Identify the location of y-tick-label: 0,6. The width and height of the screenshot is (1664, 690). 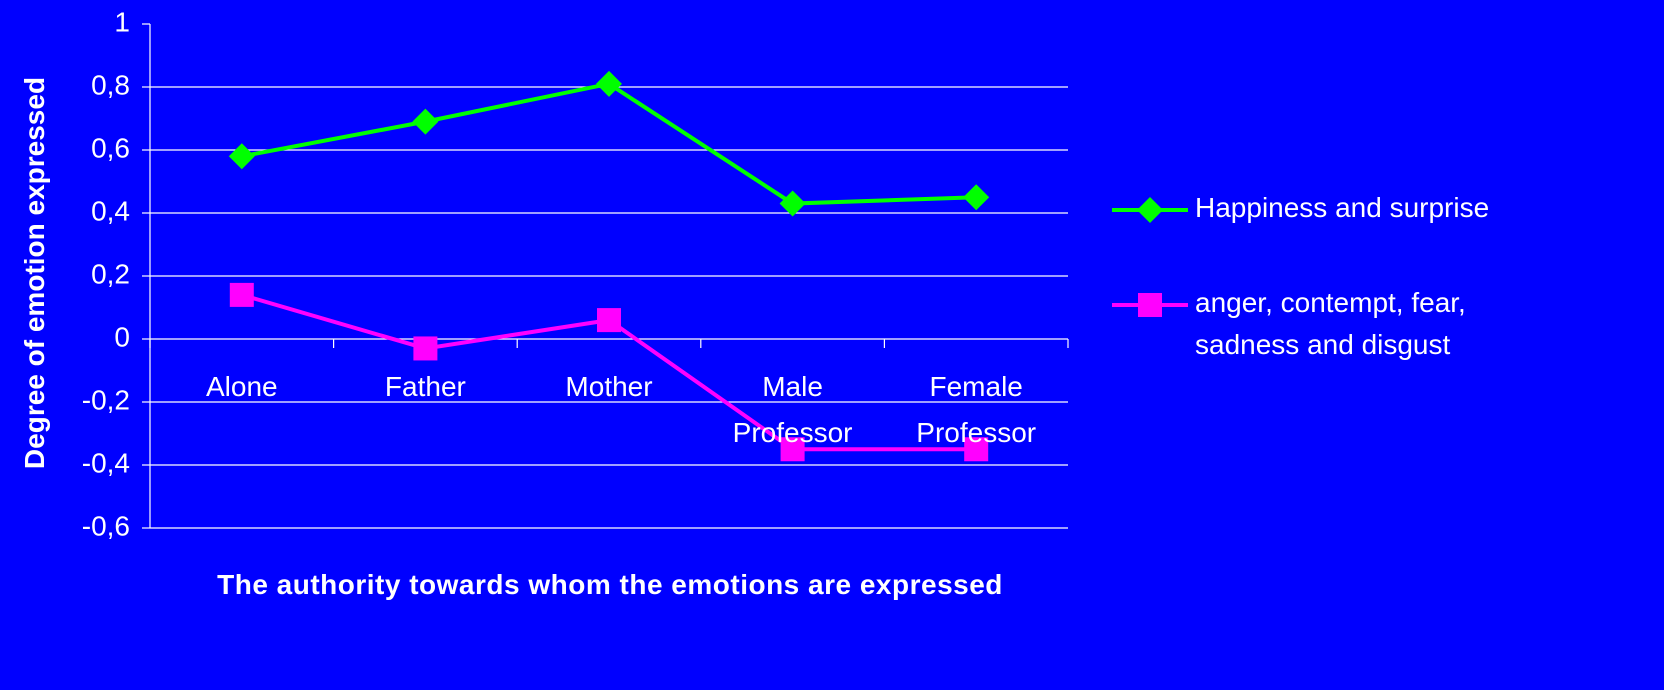
(110, 147).